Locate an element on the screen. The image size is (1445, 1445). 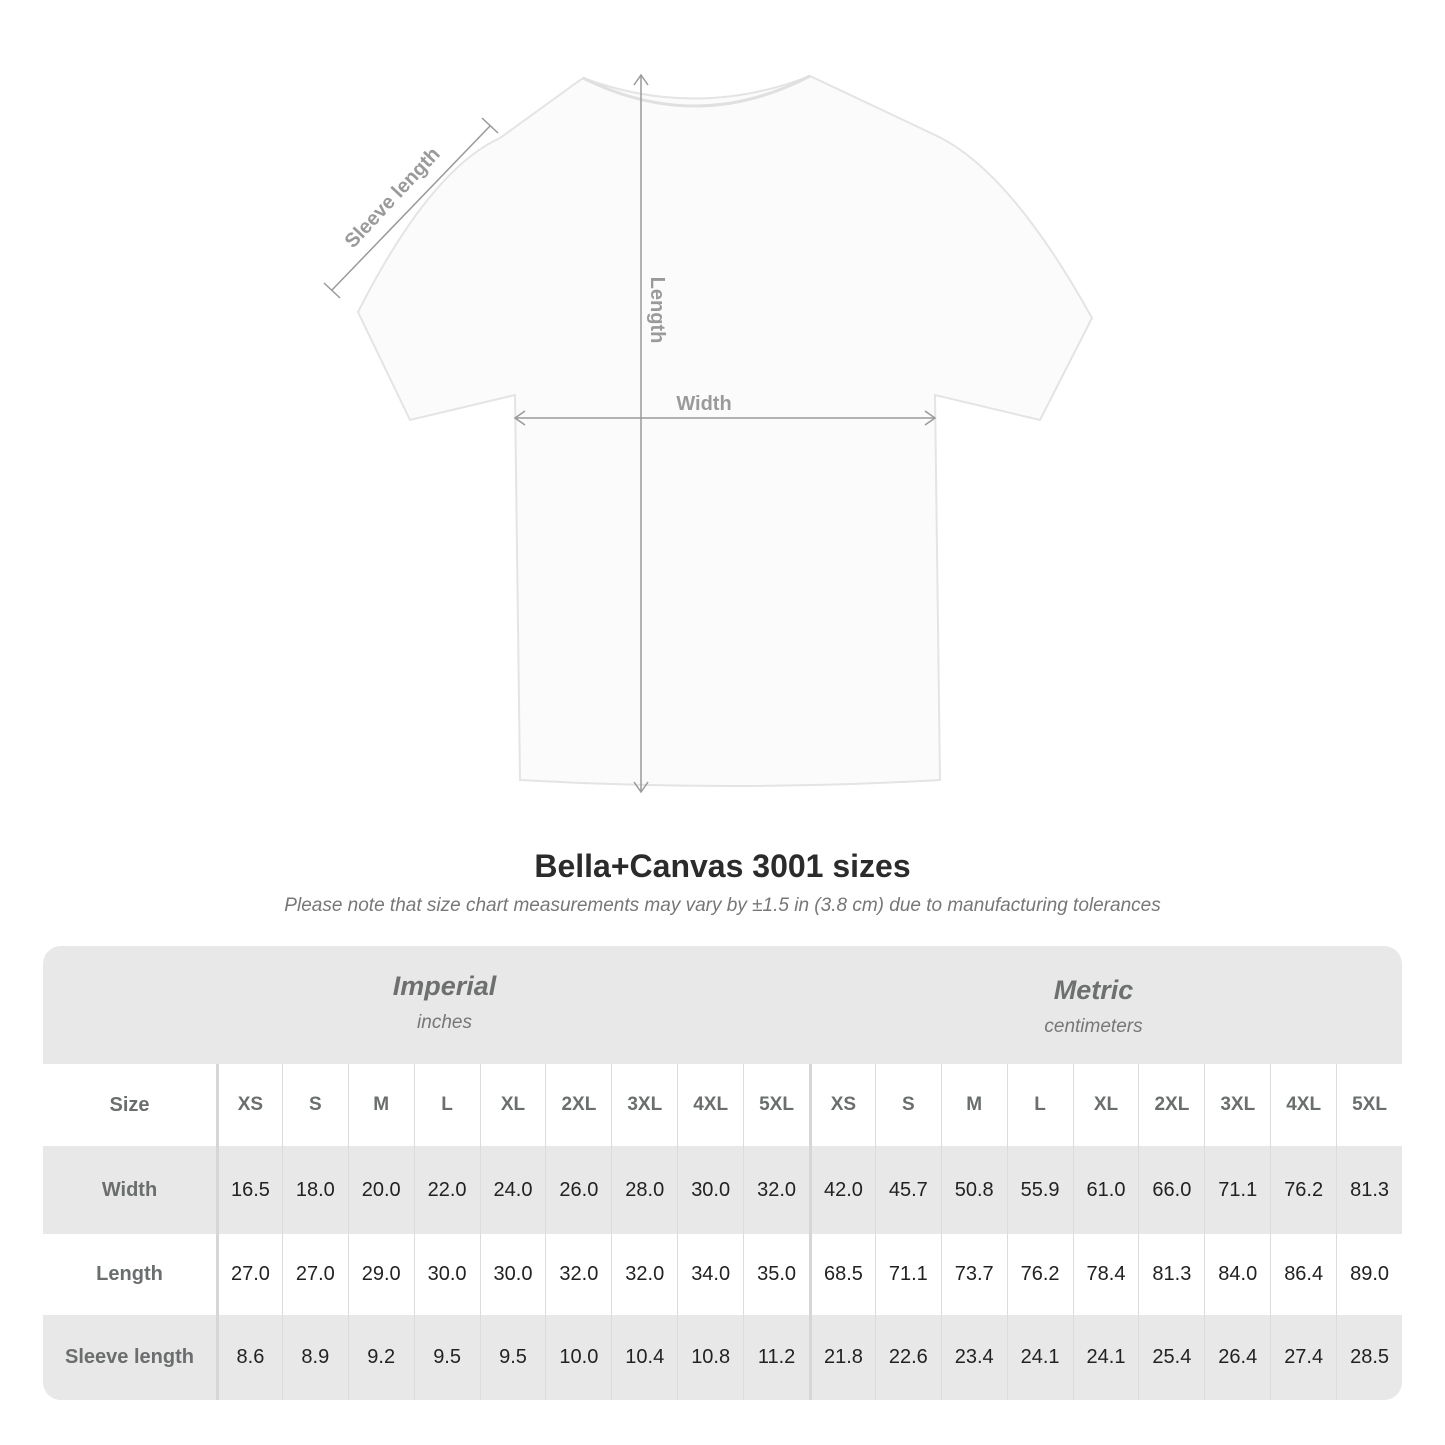
table-cell: 78.4 is located at coordinates (1105, 1274).